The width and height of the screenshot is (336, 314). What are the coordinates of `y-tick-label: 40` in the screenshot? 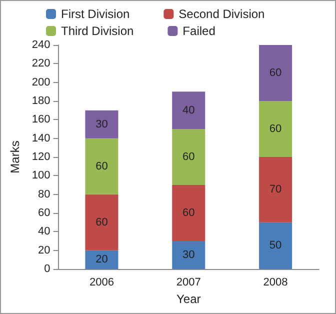 It's located at (44, 232).